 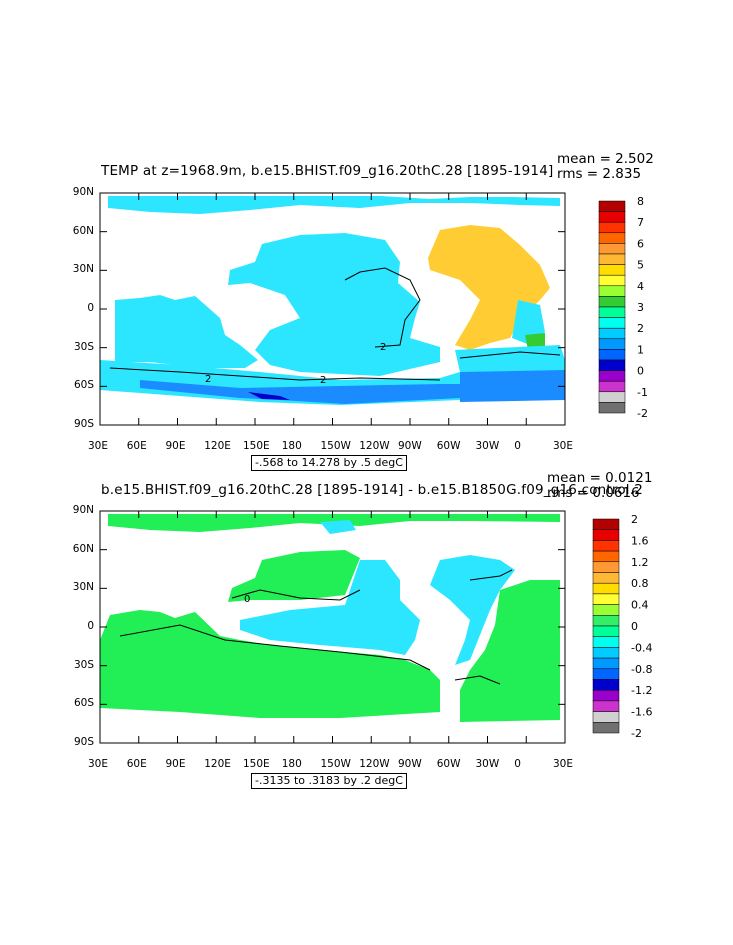 What do you see at coordinates (640, 201) in the screenshot?
I see `colorbar-label: 8` at bounding box center [640, 201].